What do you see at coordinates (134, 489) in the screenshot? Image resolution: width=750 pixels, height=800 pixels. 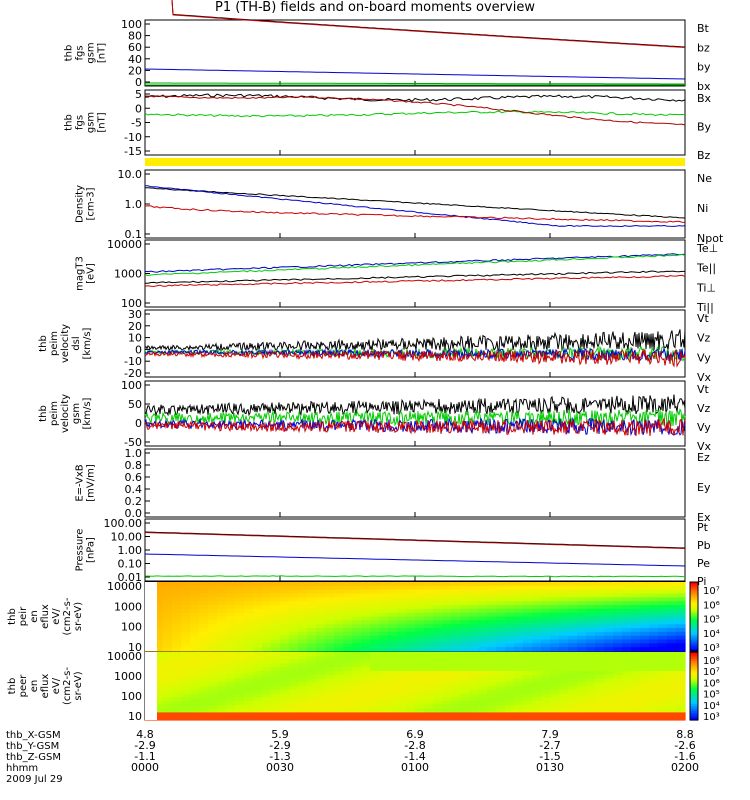 I see `ytick-efield-3: 0.4` at bounding box center [134, 489].